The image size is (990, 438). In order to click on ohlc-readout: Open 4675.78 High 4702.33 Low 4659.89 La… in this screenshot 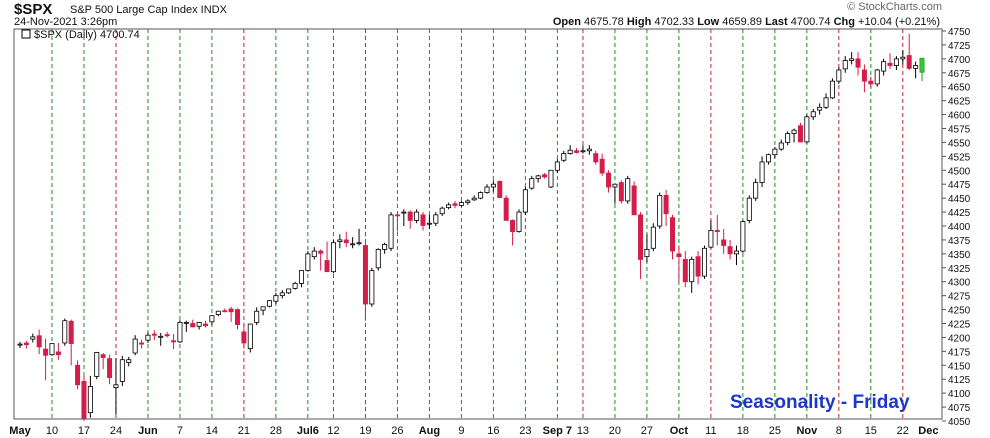, I will do `click(746, 22)`.